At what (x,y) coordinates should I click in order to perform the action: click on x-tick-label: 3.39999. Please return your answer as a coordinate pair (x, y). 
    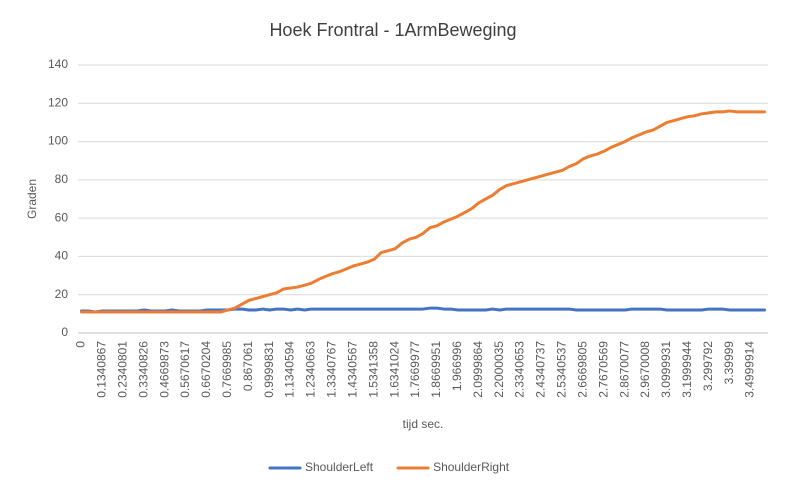
    Looking at the image, I should click on (729, 363).